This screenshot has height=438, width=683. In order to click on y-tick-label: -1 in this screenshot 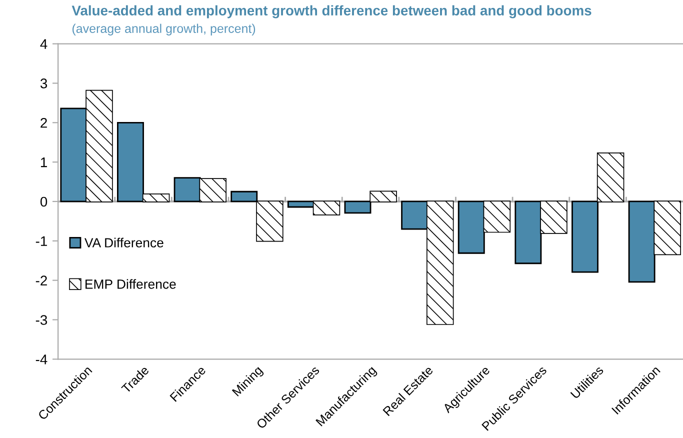, I will do `click(41, 241)`.